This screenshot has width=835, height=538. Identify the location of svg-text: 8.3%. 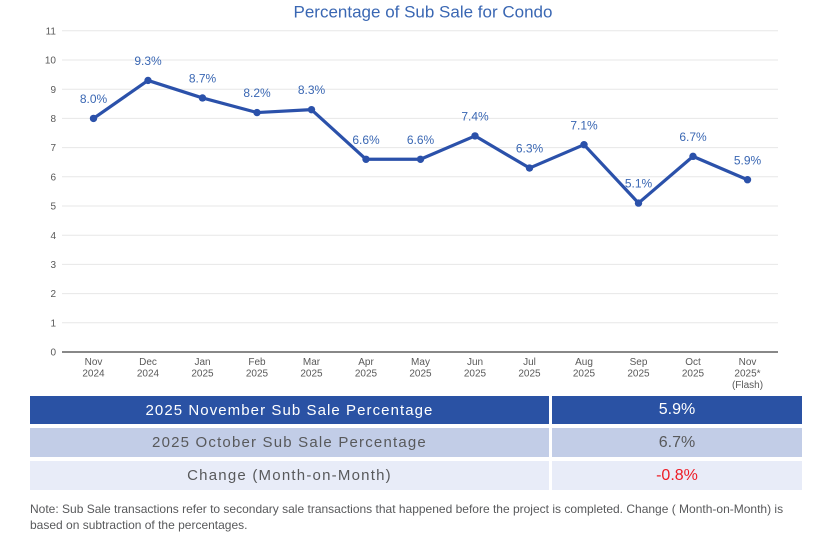
(312, 90).